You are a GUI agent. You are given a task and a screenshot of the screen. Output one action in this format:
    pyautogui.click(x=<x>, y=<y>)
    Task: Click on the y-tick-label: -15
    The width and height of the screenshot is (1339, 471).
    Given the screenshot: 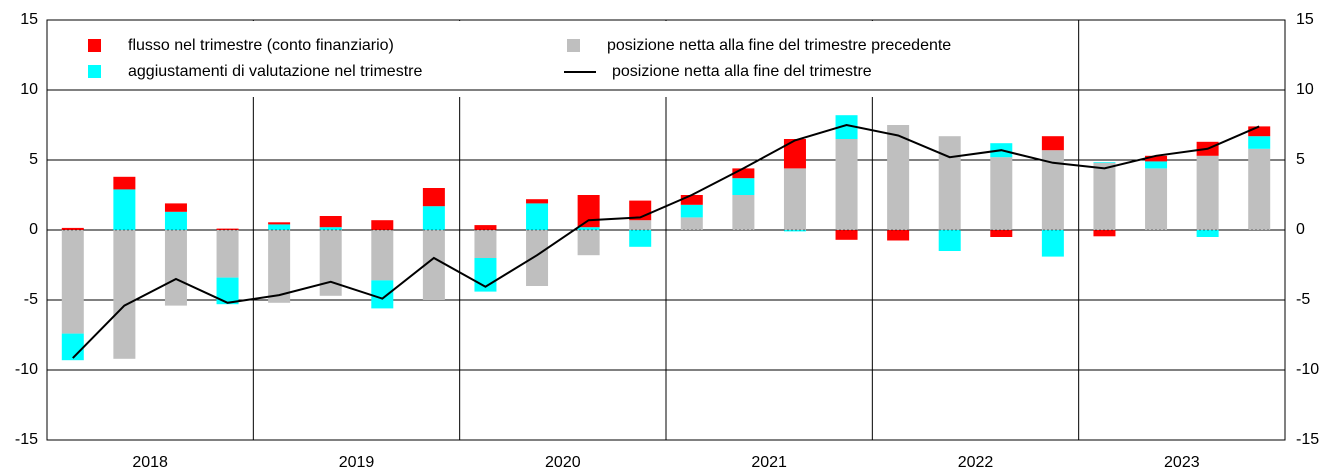 What is the action you would take?
    pyautogui.click(x=26, y=439)
    